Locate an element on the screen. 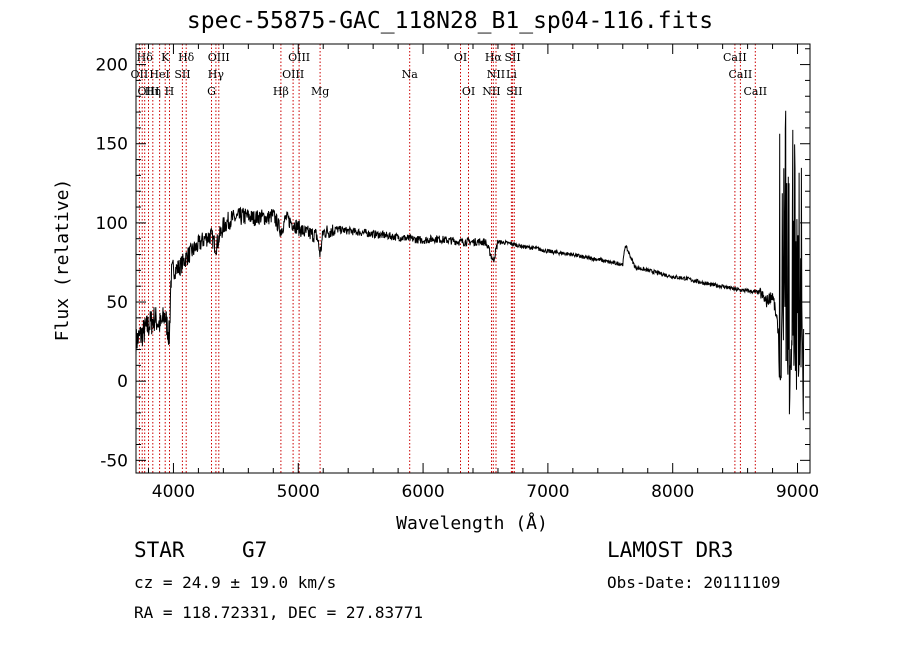 Image resolution: width=900 pixels, height=649 pixels. line-label-25: NII is located at coordinates (491, 91).